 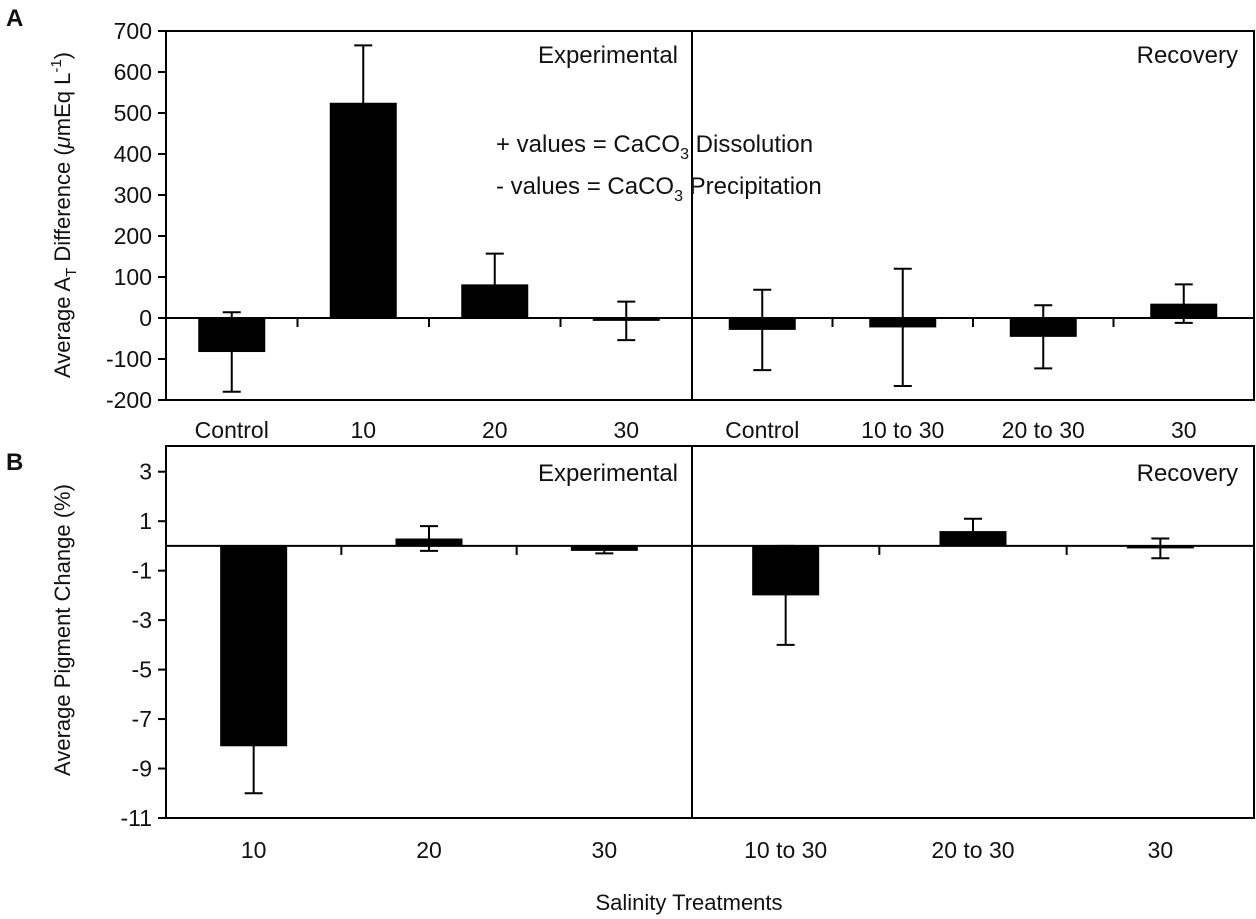 I want to click on y-tick-label: -11, so click(x=136, y=818).